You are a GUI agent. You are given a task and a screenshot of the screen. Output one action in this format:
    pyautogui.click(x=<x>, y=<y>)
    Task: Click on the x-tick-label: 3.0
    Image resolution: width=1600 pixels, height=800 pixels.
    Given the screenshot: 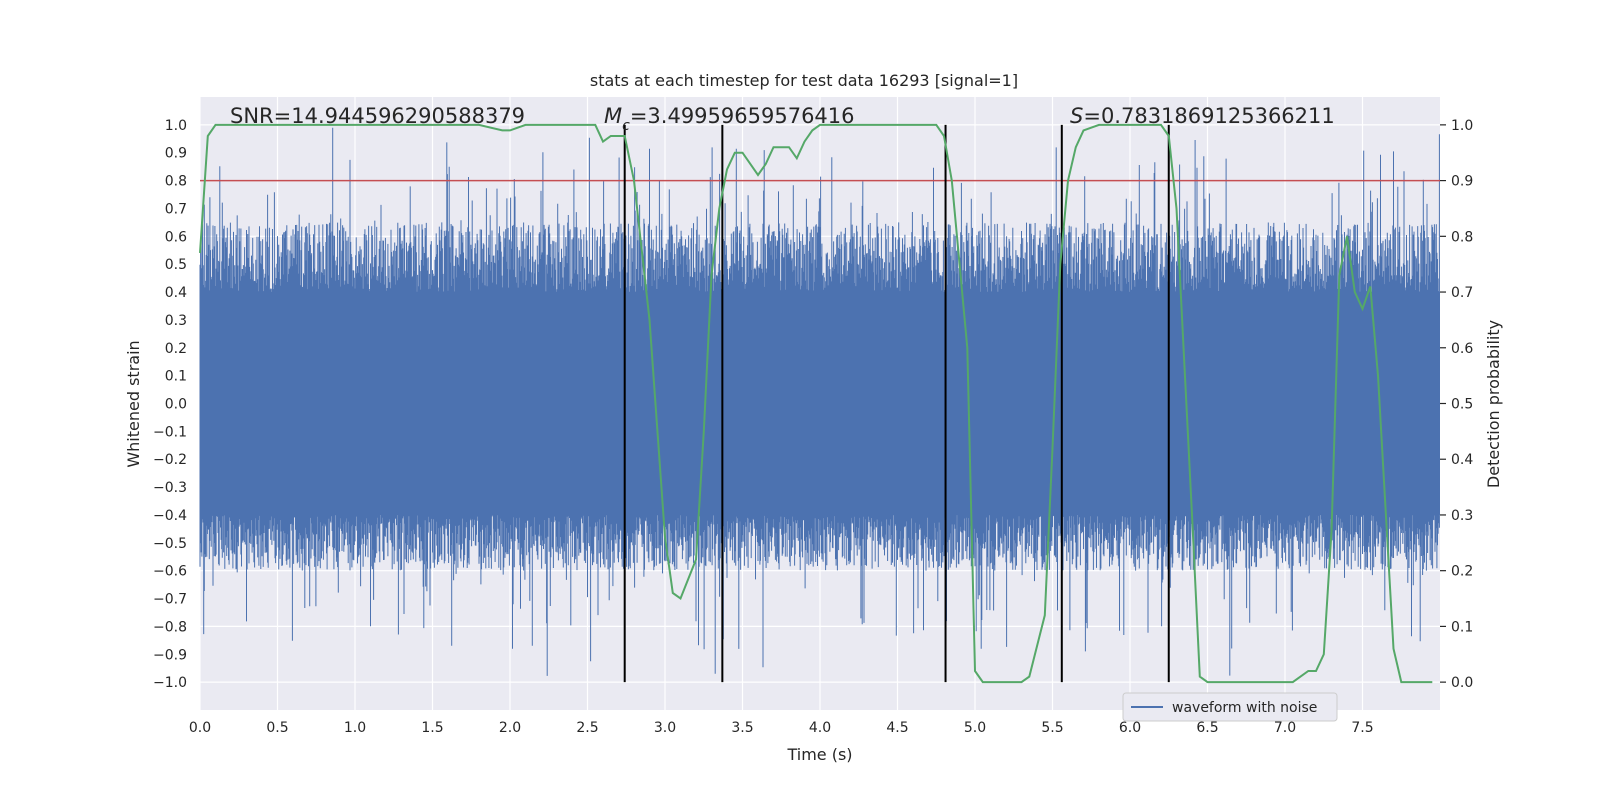 What is the action you would take?
    pyautogui.click(x=665, y=728)
    